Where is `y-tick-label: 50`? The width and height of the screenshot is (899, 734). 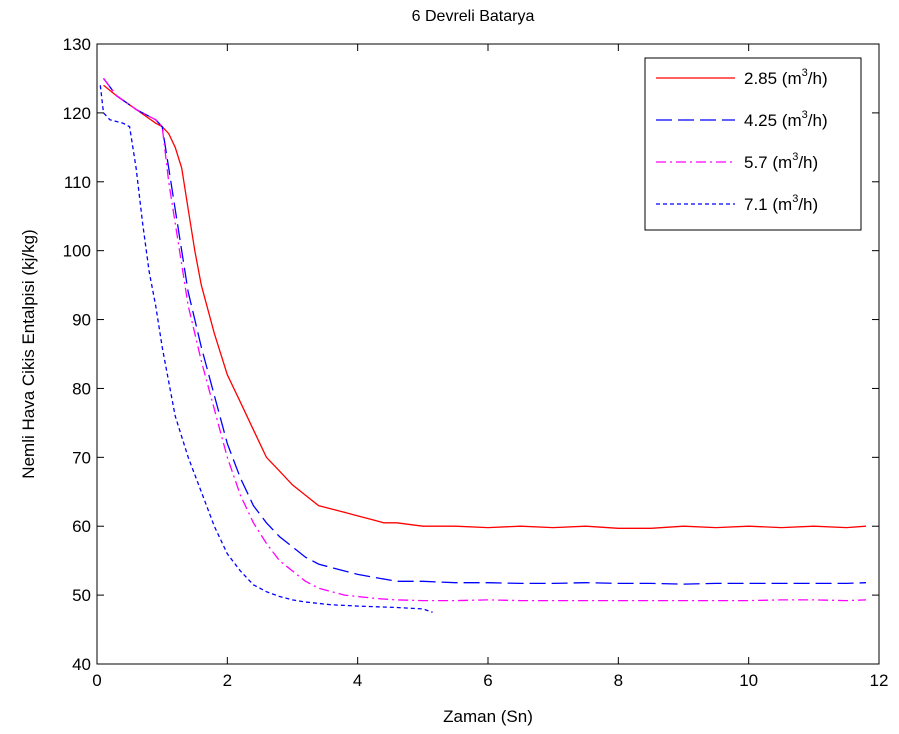
y-tick-label: 50 is located at coordinates (81, 595).